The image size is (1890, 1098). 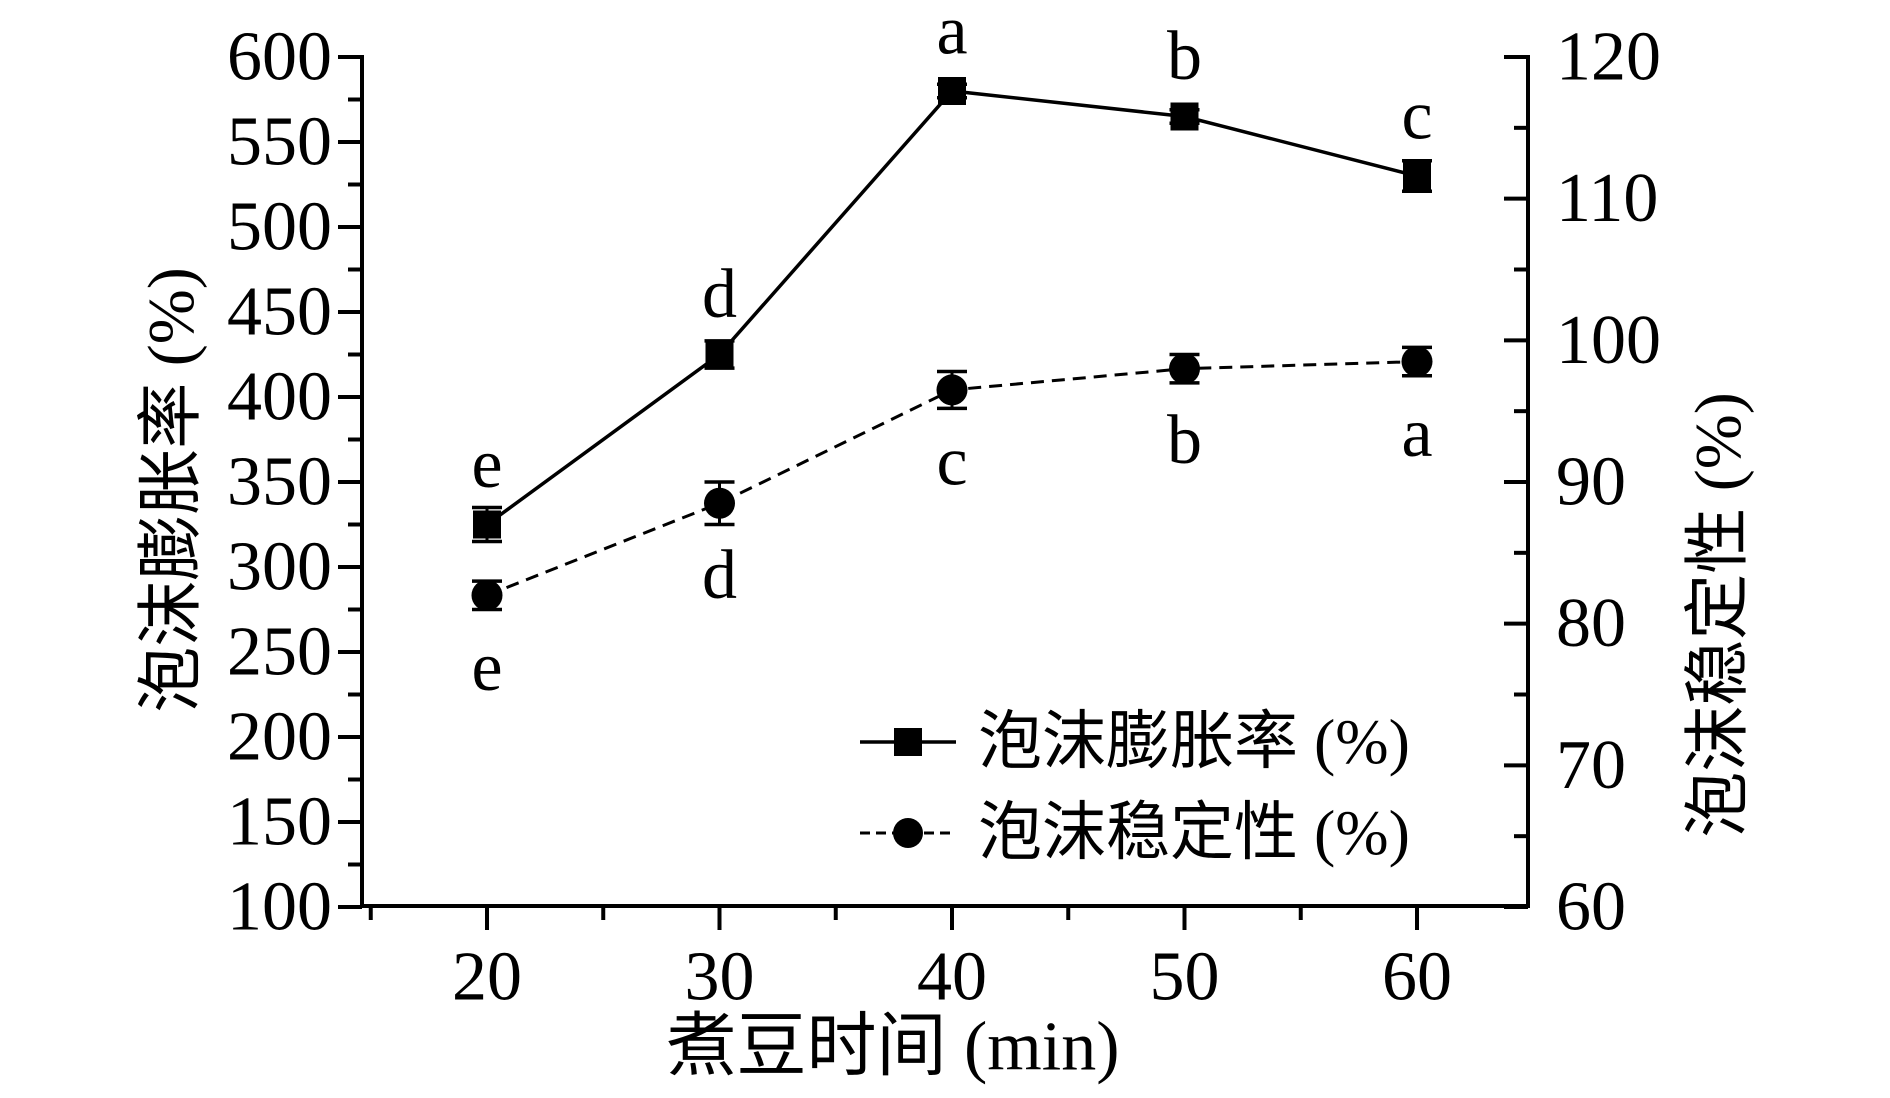 I want to click on right-axis-tick-label: 80, so click(x=1591, y=623).